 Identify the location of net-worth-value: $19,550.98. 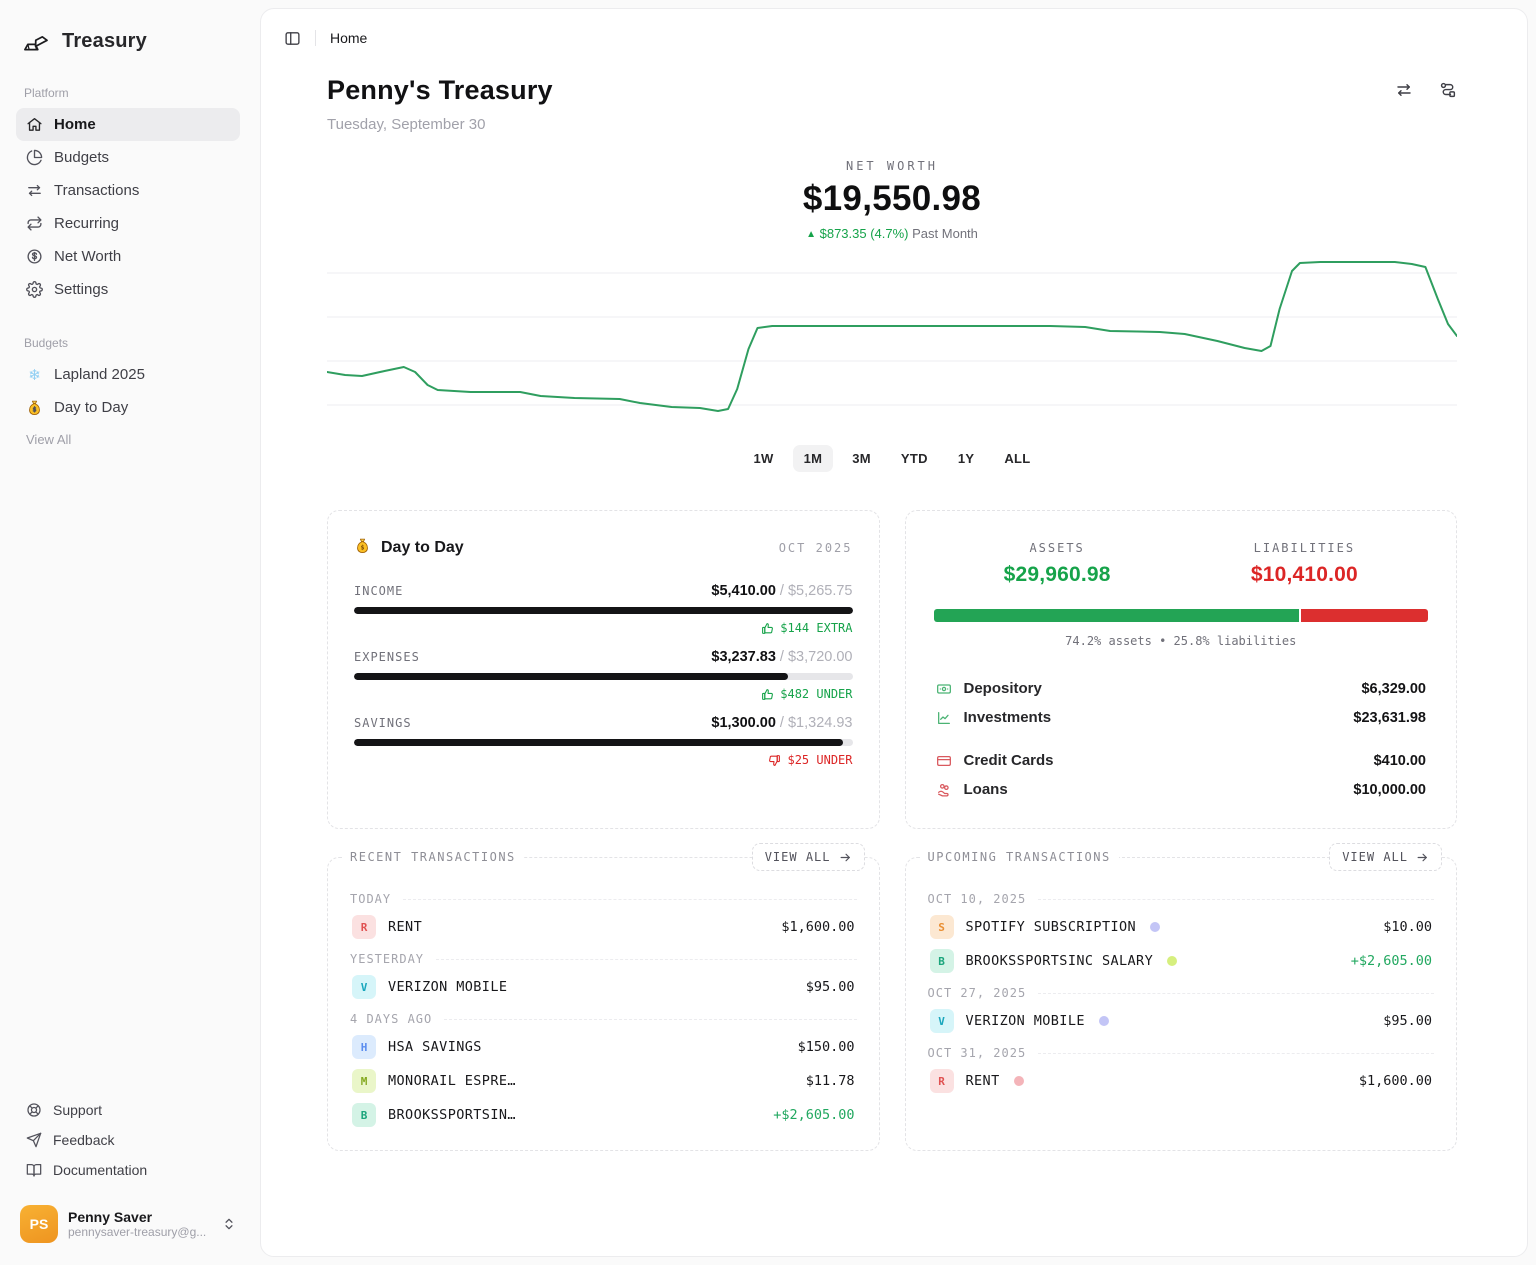
(892, 198).